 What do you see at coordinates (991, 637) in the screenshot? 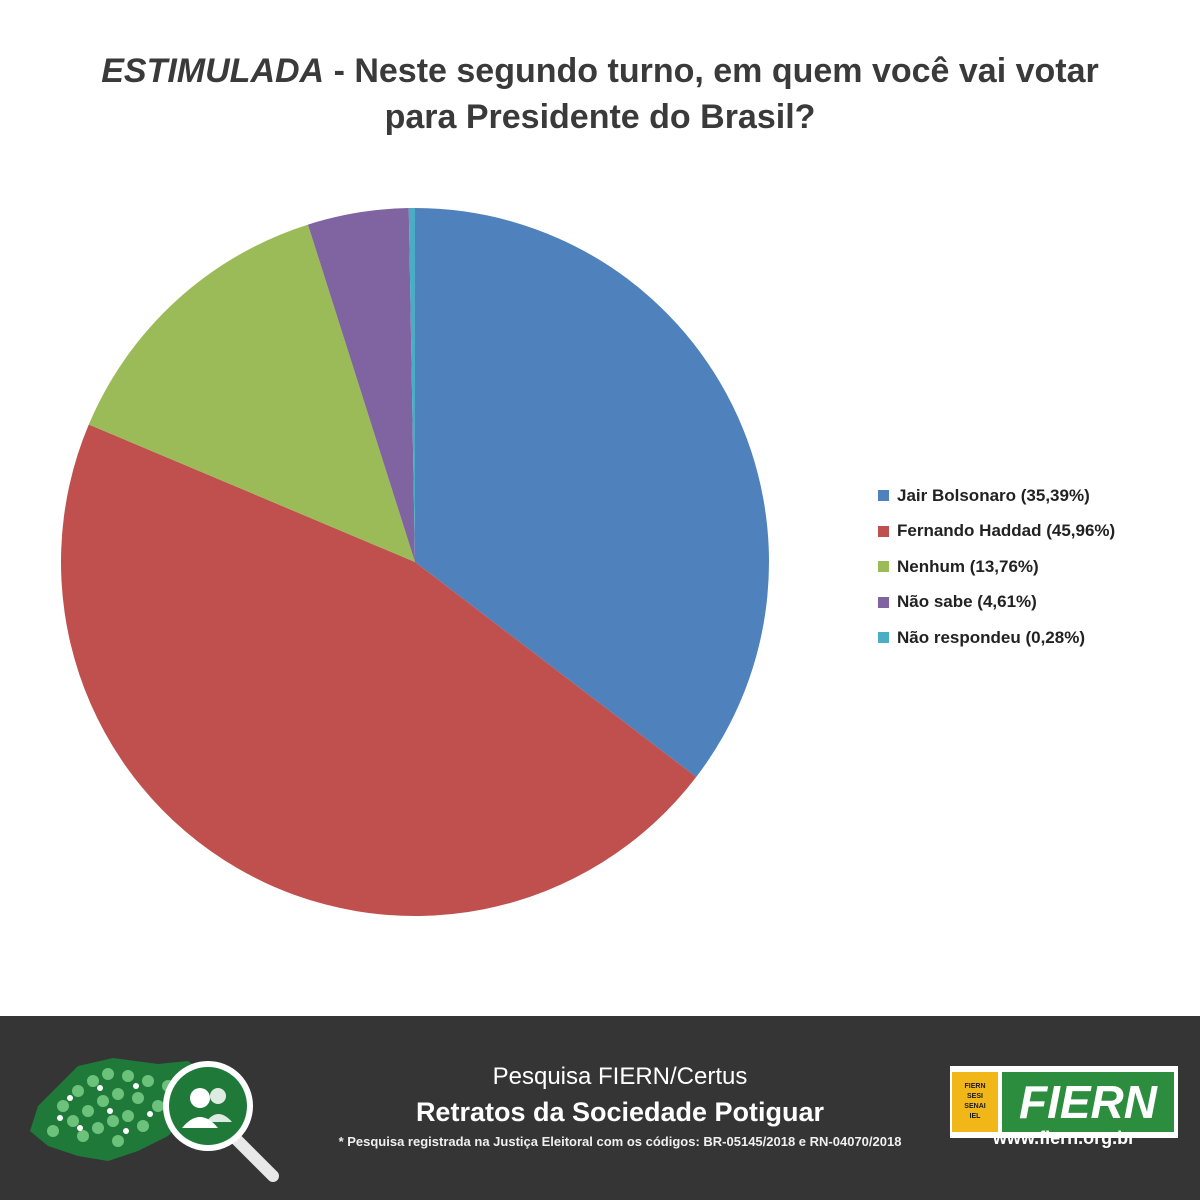
I see `legend-label: Não respondeu (0,28%)` at bounding box center [991, 637].